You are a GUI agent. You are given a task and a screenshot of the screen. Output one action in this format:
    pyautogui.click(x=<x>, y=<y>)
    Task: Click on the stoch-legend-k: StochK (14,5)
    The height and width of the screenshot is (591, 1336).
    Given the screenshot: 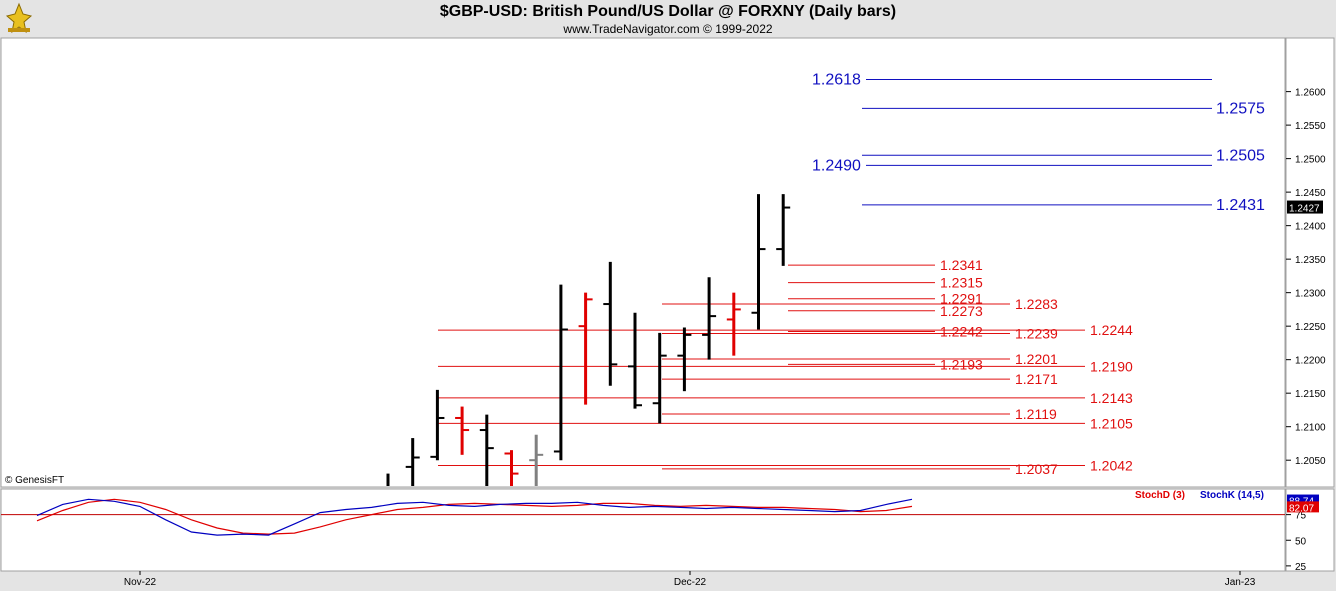 What is the action you would take?
    pyautogui.click(x=1232, y=495)
    